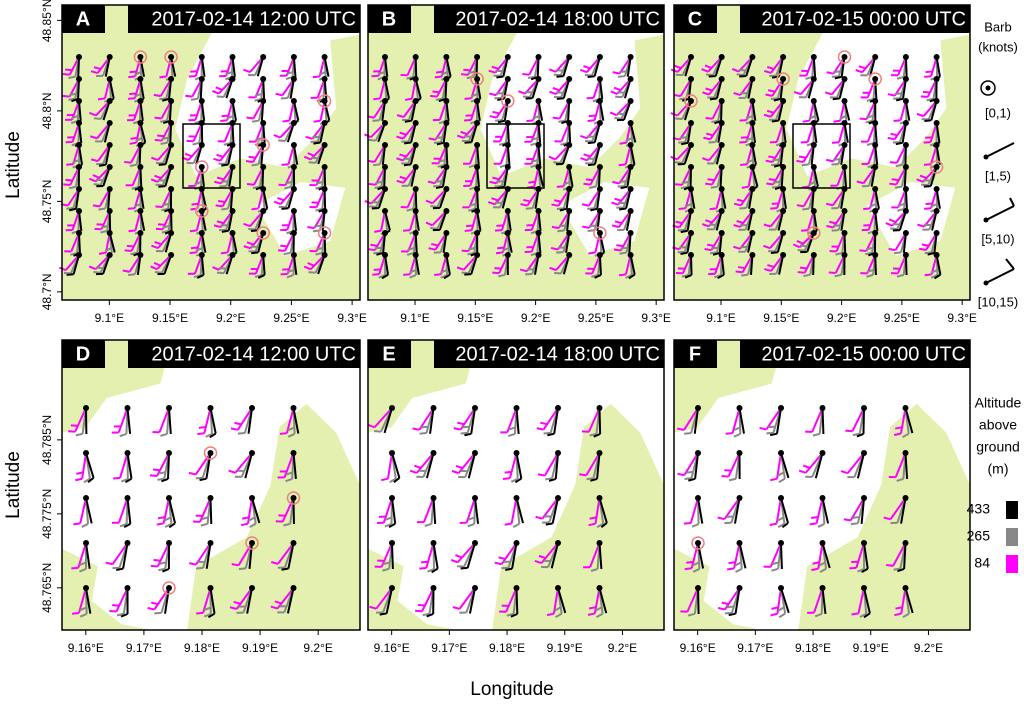  Describe the element at coordinates (291, 318) in the screenshot. I see `x-tick-label: 9.25°E` at that location.